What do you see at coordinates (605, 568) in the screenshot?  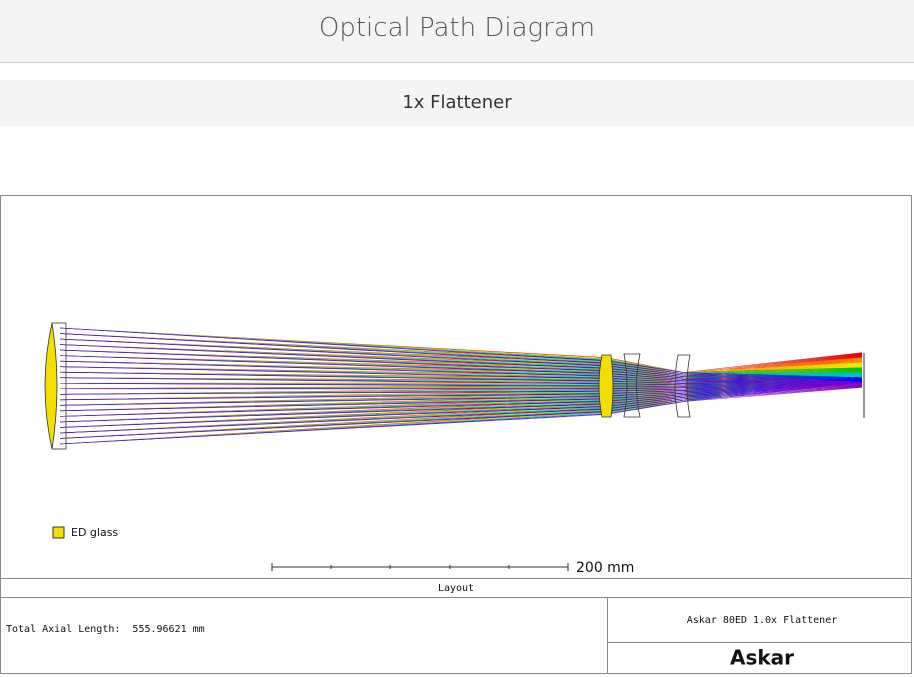 I see `scale-label: 200 mm` at bounding box center [605, 568].